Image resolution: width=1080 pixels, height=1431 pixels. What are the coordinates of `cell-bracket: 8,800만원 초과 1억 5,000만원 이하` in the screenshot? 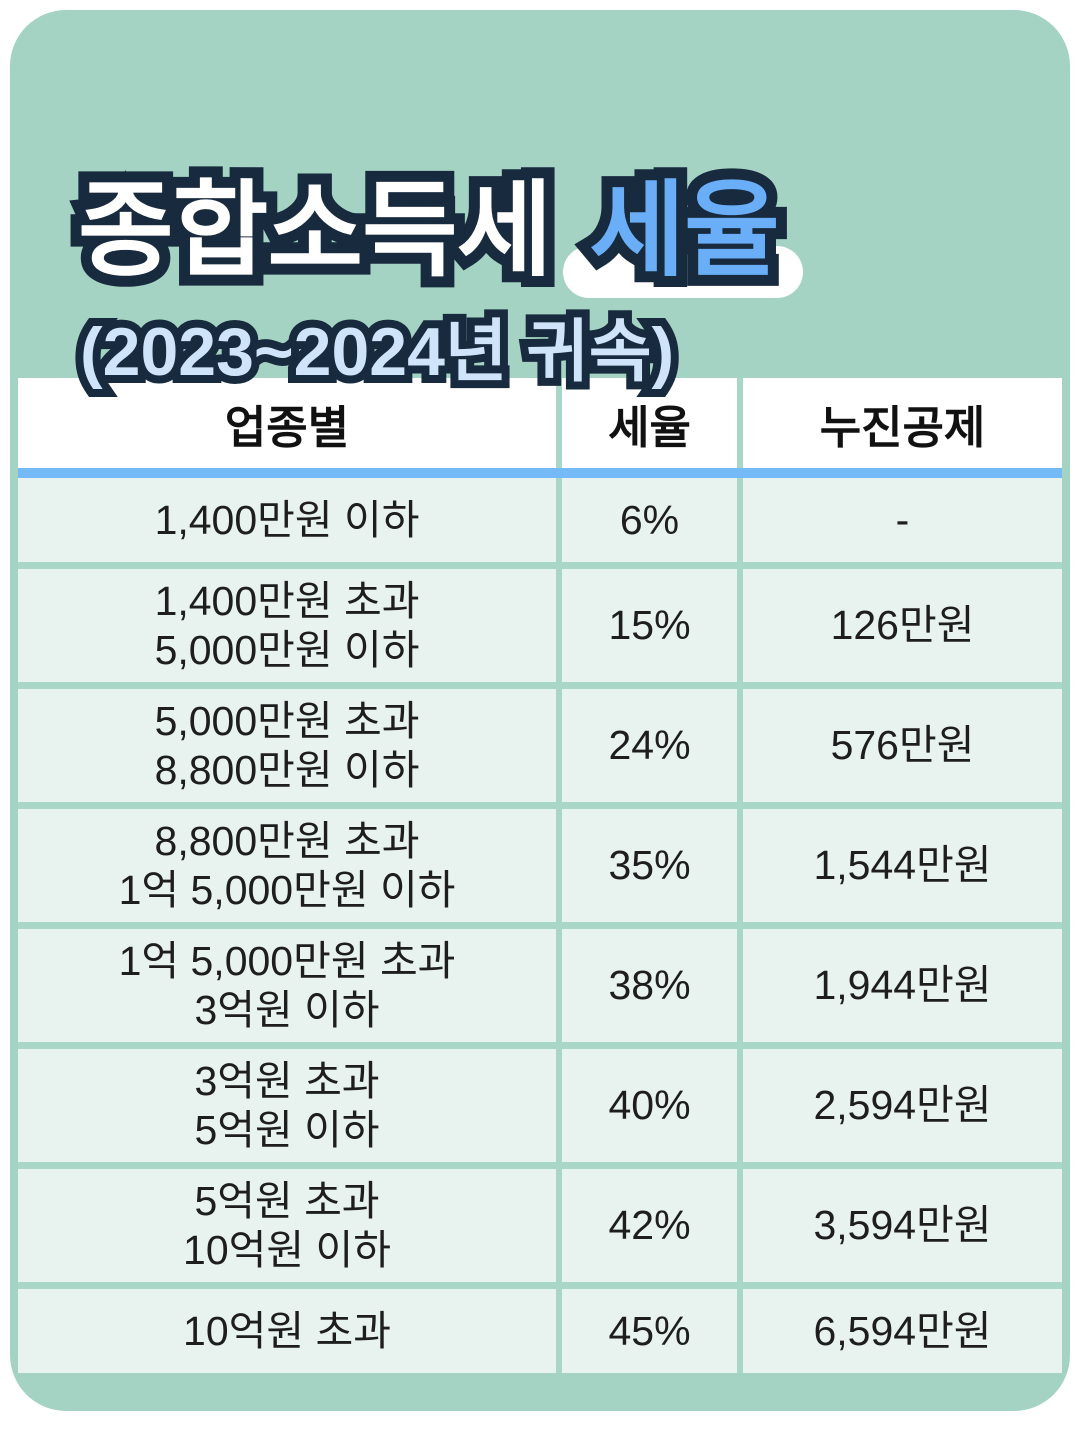 It's located at (287, 865).